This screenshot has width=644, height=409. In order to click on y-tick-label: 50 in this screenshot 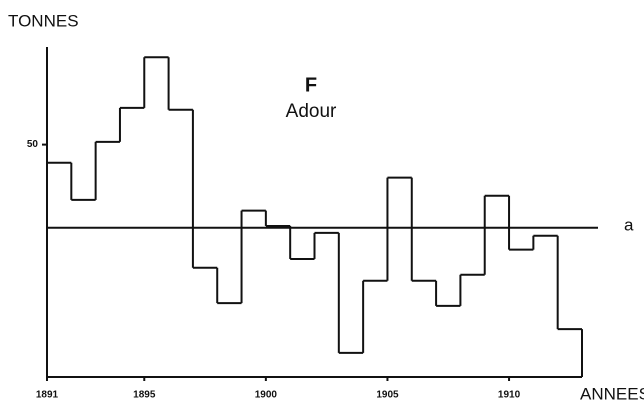, I will do `click(33, 144)`.